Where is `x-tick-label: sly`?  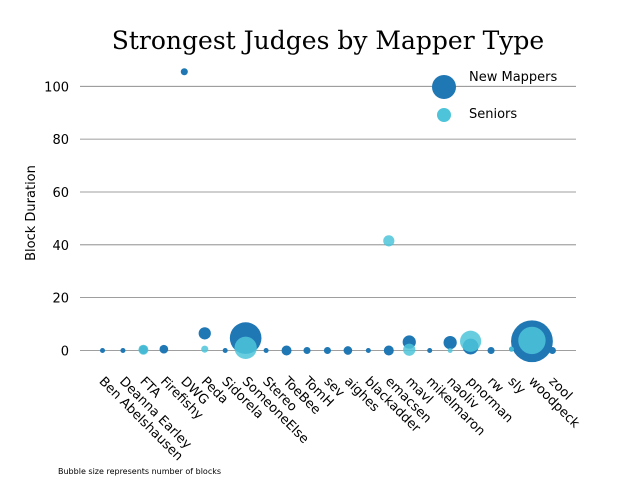
x-tick-label: sly is located at coordinates (517, 386).